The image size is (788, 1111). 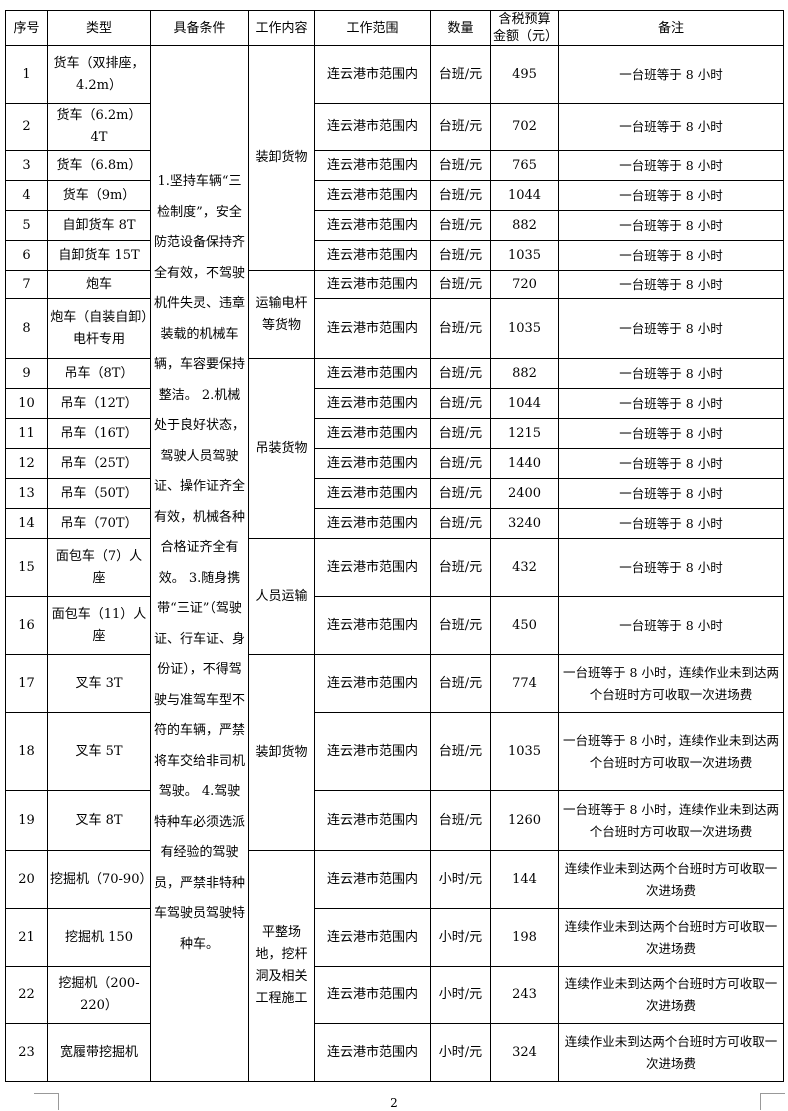 What do you see at coordinates (99, 1052) in the screenshot?
I see `vehicle-type: 宽履带挖掘机` at bounding box center [99, 1052].